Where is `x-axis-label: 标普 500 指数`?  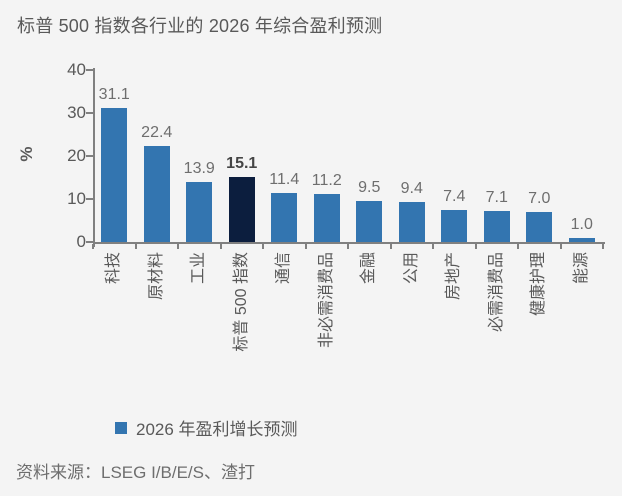 x-axis-label: 标普 500 指数 is located at coordinates (241, 302).